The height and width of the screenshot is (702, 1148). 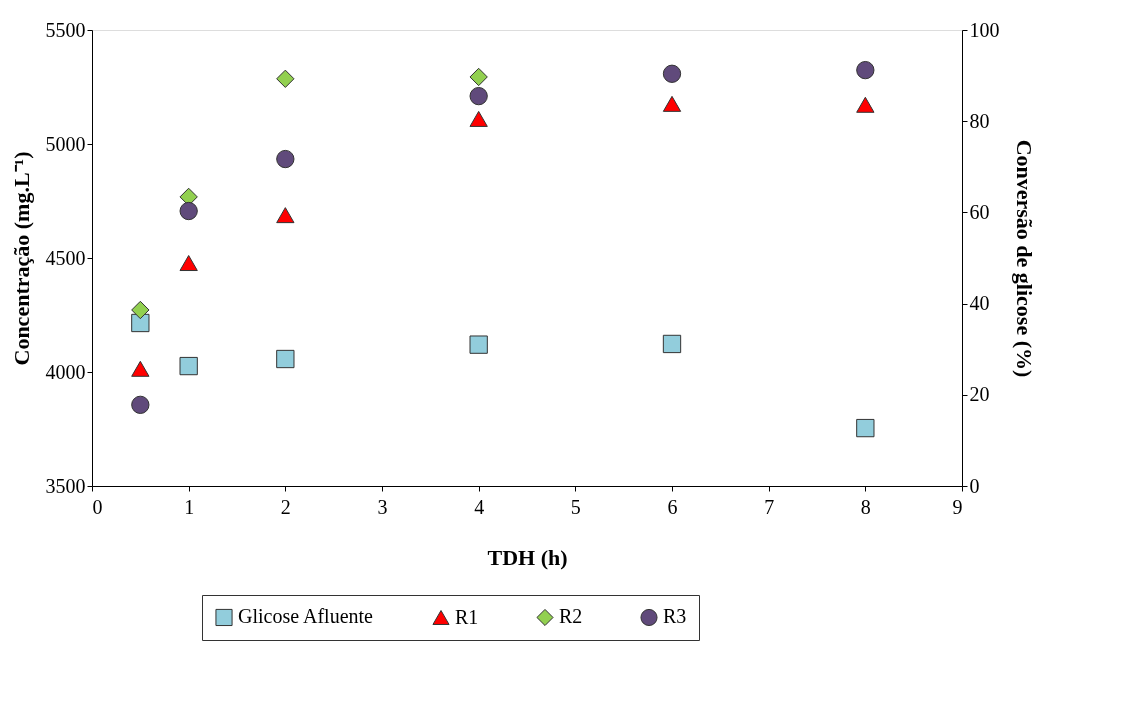 What do you see at coordinates (979, 303) in the screenshot?
I see `y2-tick-label: 40` at bounding box center [979, 303].